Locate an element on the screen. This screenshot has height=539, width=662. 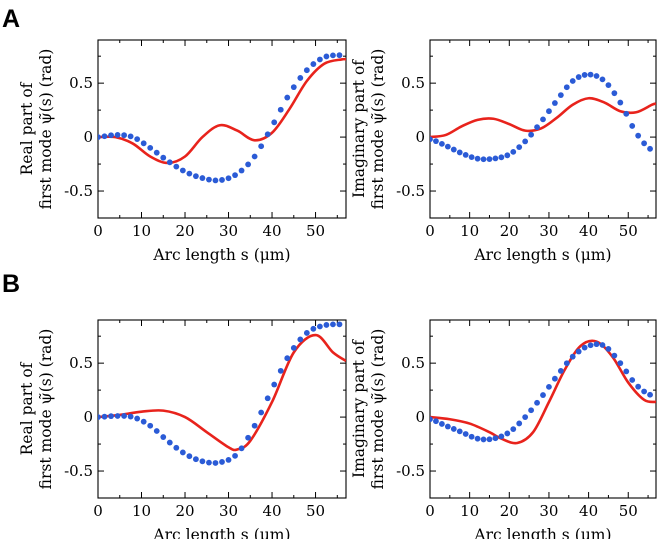
series-line is located at coordinates (222, 111).